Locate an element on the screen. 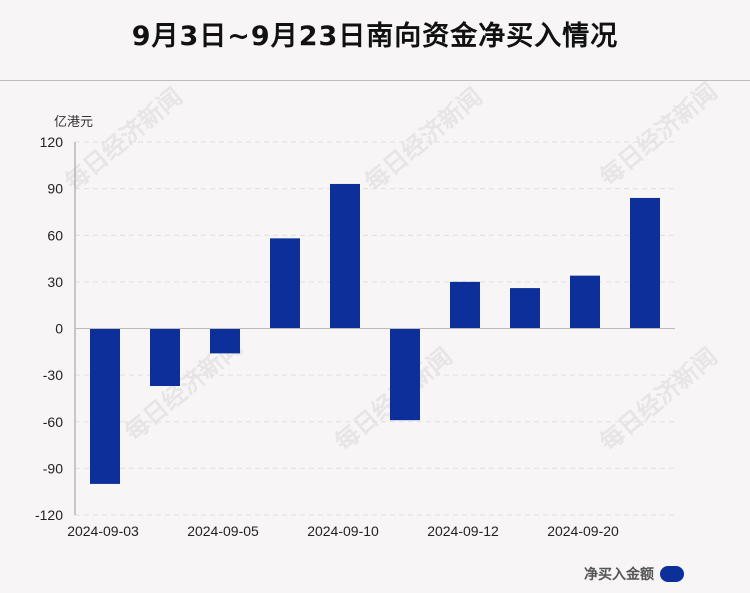  x-tick-label: 2024-09-12 is located at coordinates (463, 531).